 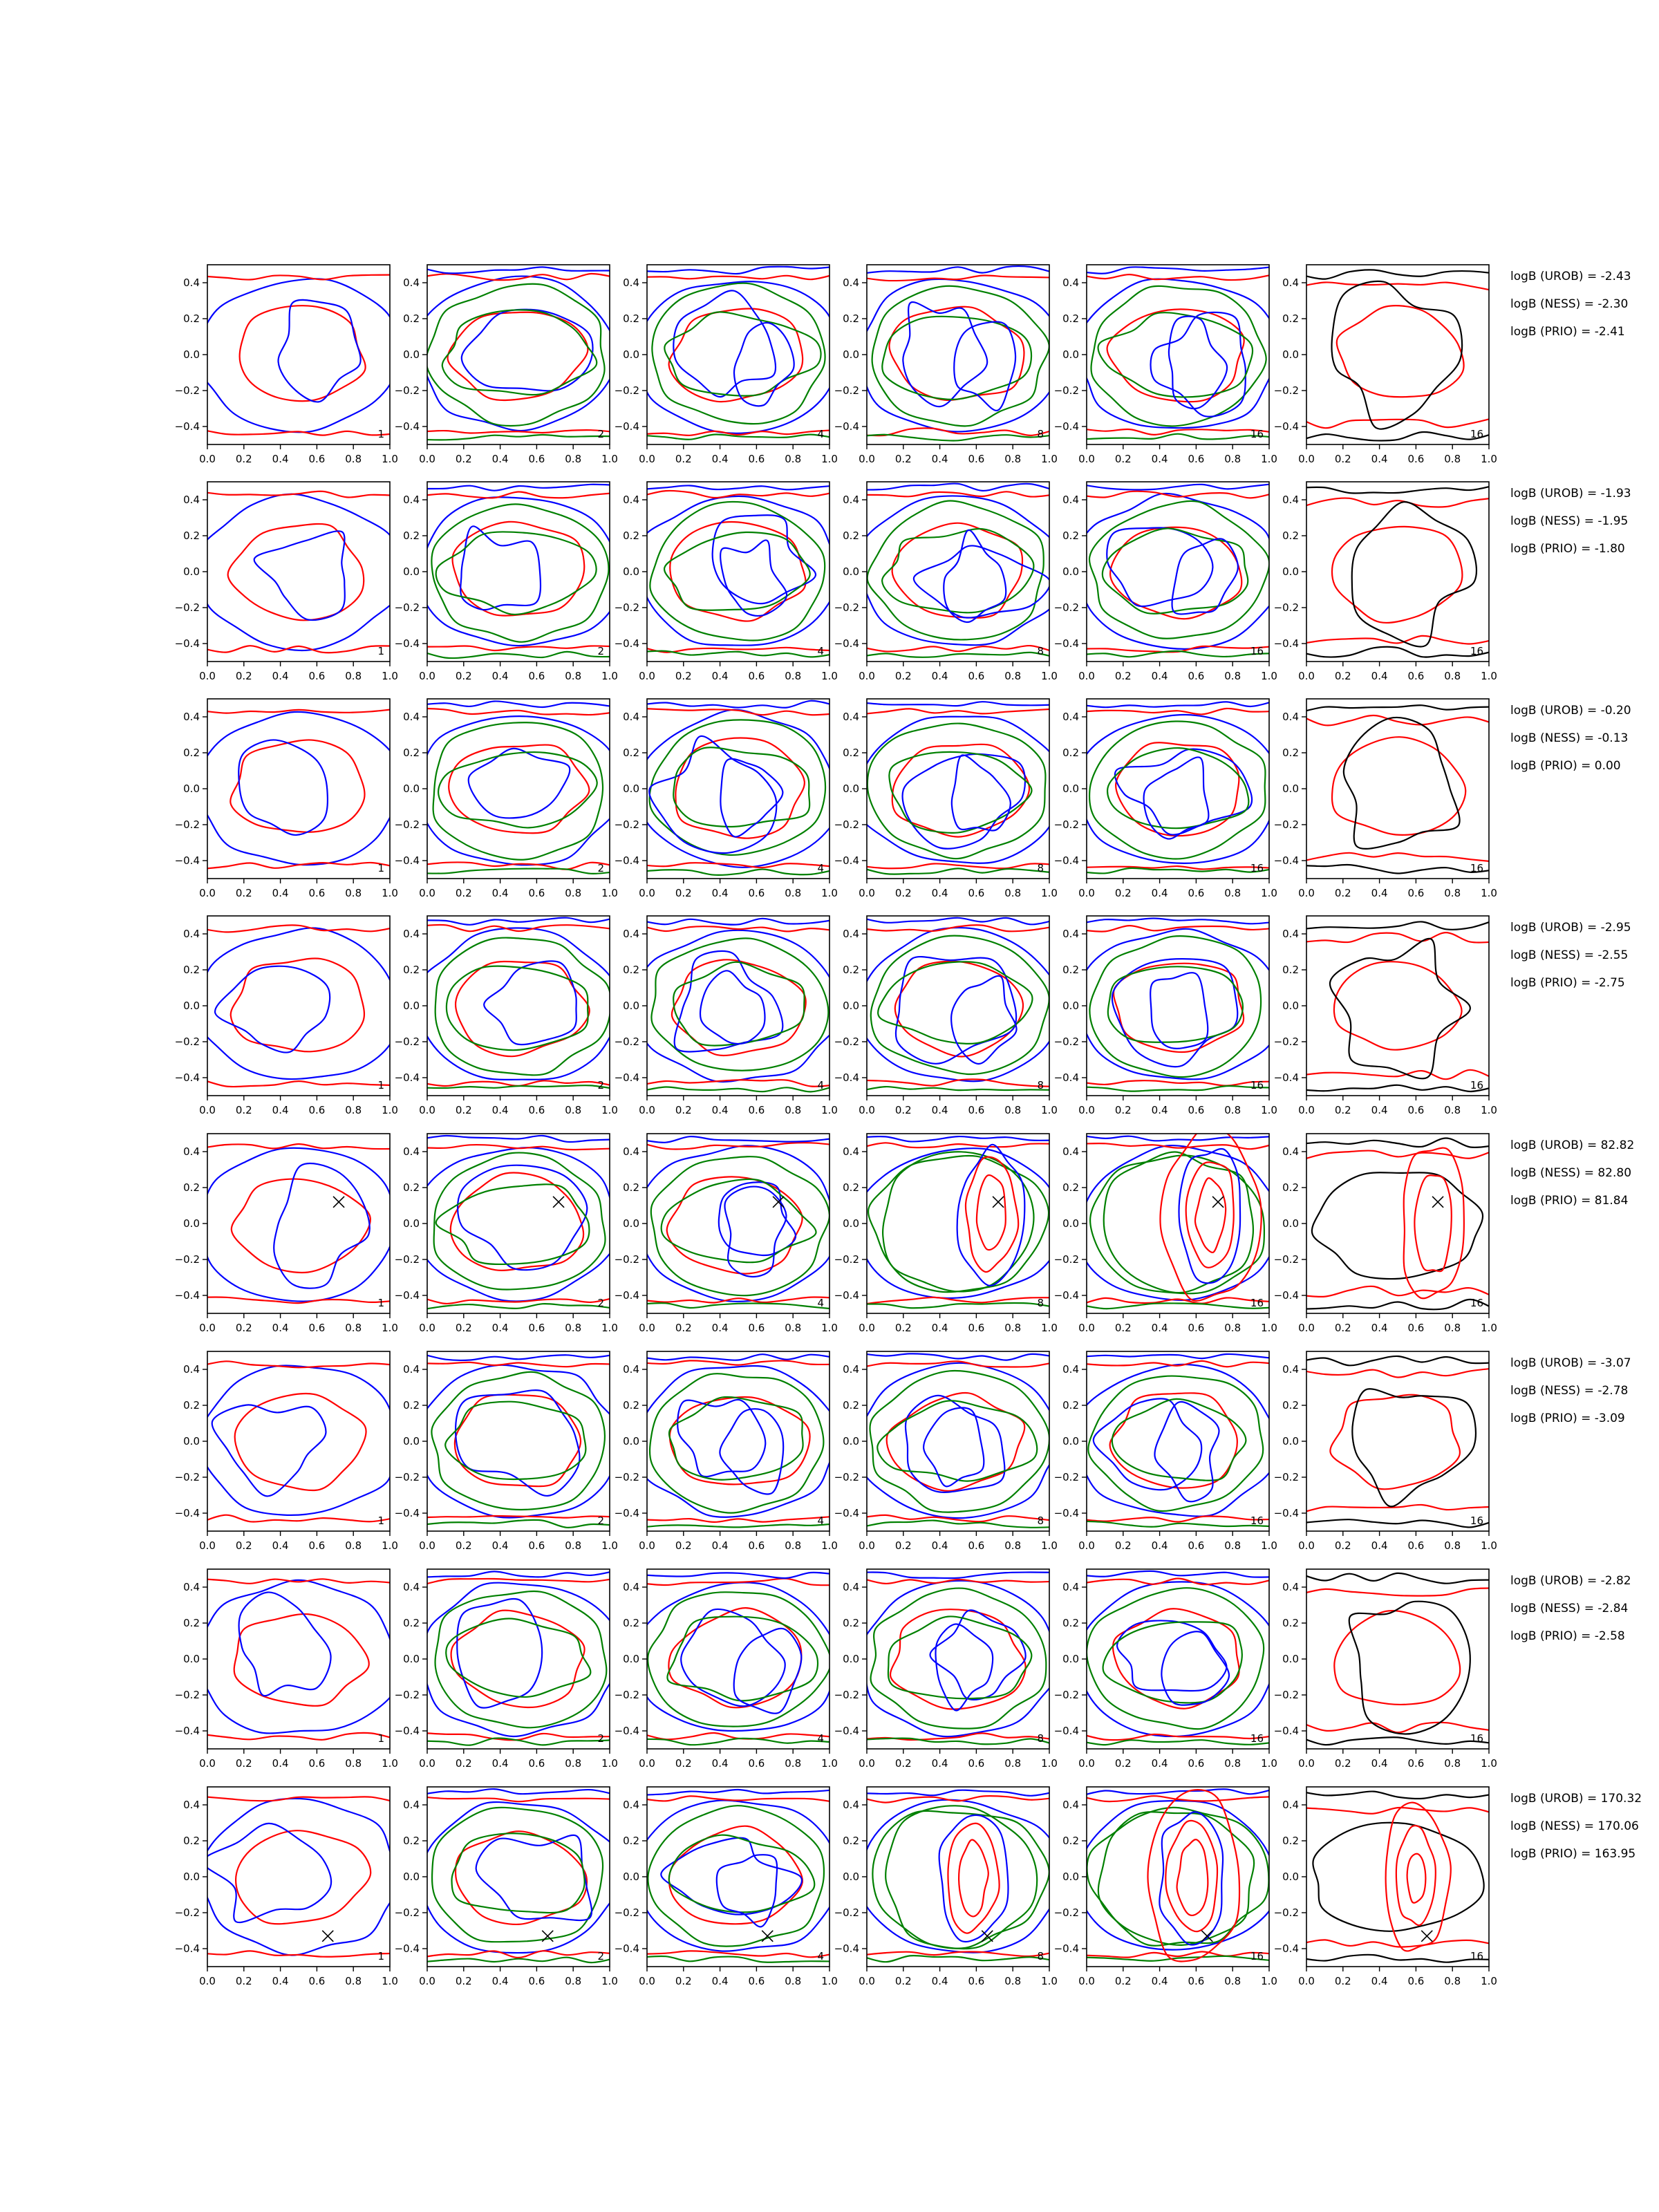 I want to click on x-marker, so click(x=558, y=1202).